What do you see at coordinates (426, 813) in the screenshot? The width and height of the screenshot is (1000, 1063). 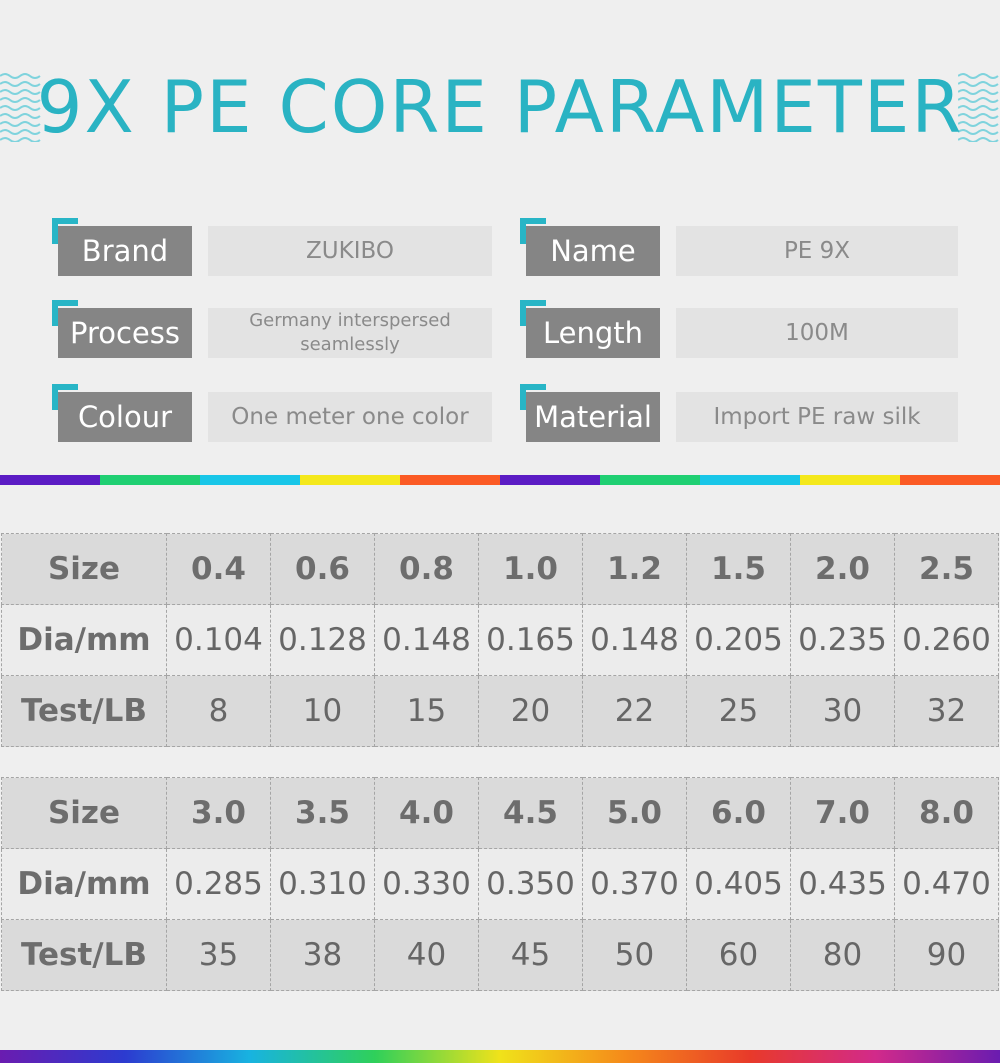 I see `table-cell: 4.0` at bounding box center [426, 813].